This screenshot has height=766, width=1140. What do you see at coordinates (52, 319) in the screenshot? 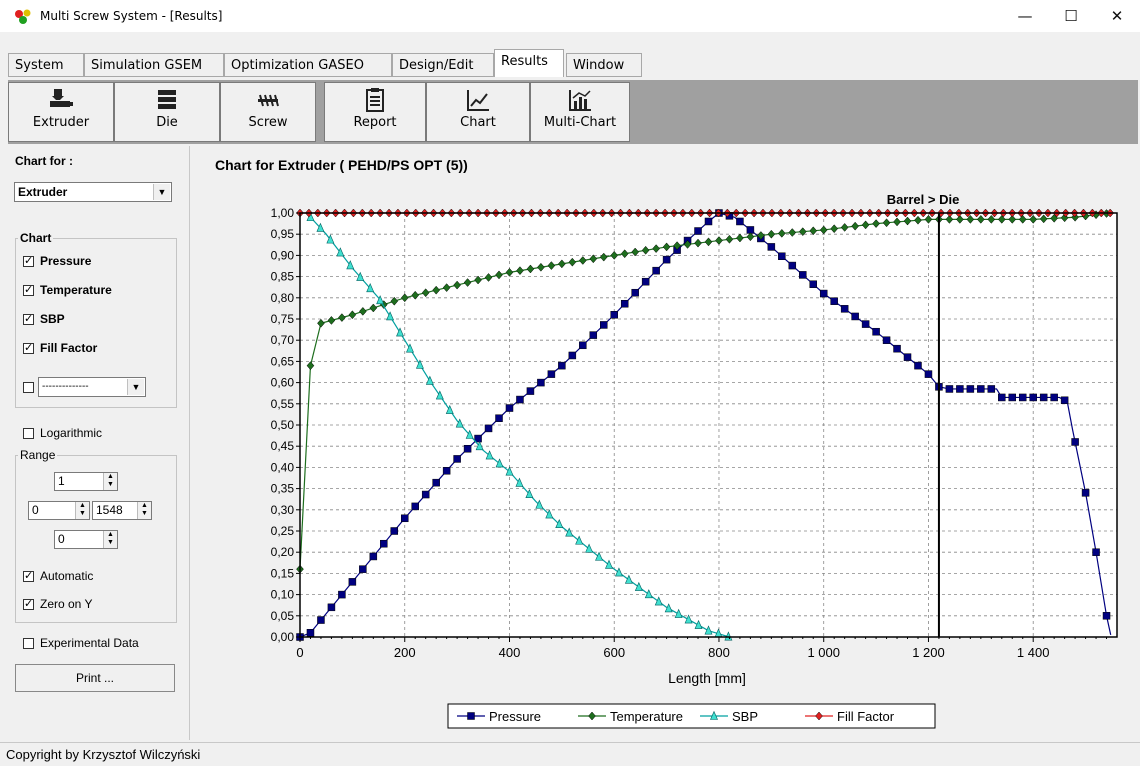
I see `sbp-label: SBP` at bounding box center [52, 319].